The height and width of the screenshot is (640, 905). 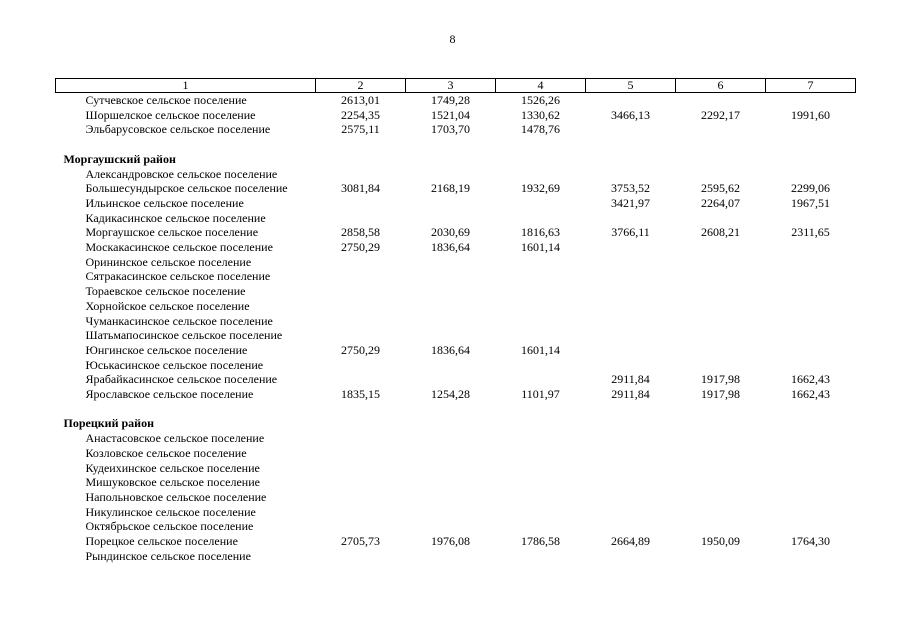 What do you see at coordinates (456, 468) in the screenshot?
I see `settlement-row: Кудеихинское сельское поселение` at bounding box center [456, 468].